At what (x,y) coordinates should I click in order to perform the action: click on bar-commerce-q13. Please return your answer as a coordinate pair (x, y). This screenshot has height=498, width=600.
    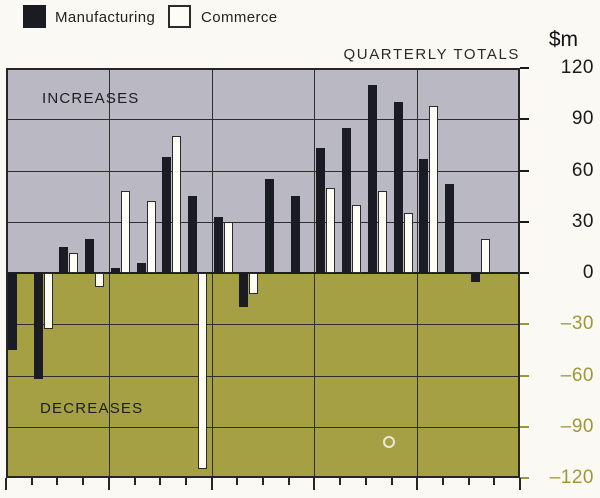
    Looking at the image, I should click on (331, 230).